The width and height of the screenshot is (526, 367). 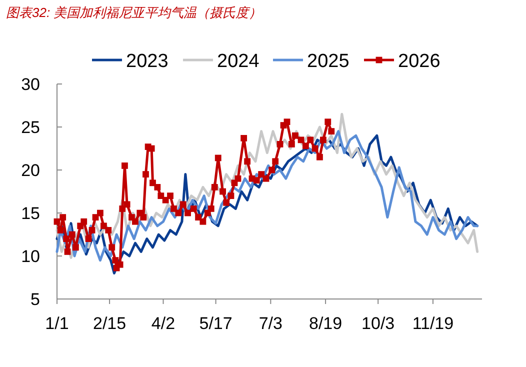 What do you see at coordinates (147, 61) in the screenshot?
I see `legend-label: 2023` at bounding box center [147, 61].